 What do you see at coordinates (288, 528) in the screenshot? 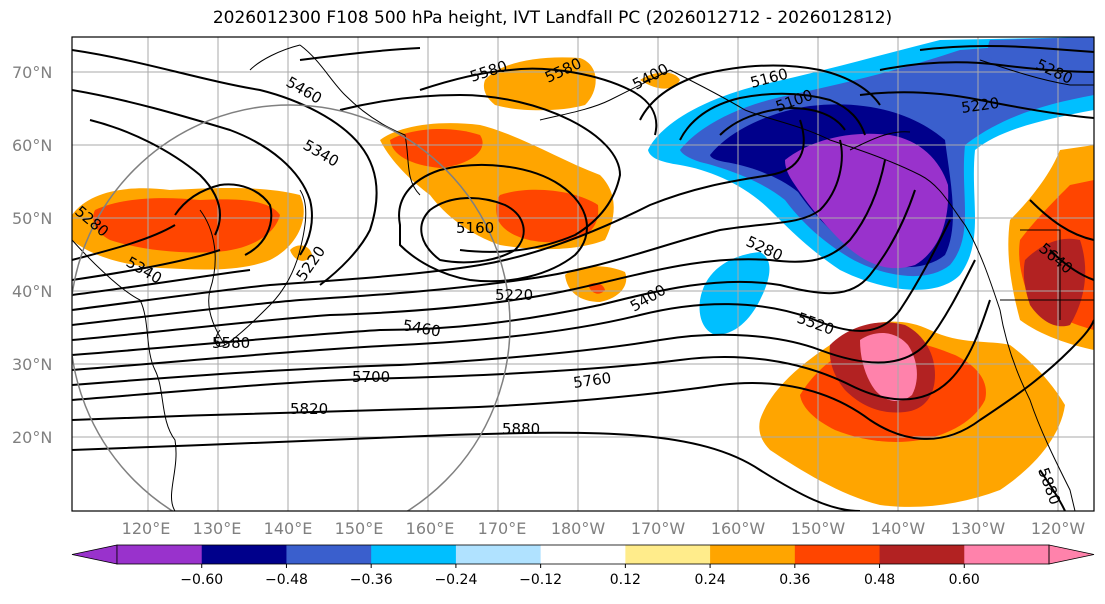
I see `lon-label: 140°E` at bounding box center [288, 528].